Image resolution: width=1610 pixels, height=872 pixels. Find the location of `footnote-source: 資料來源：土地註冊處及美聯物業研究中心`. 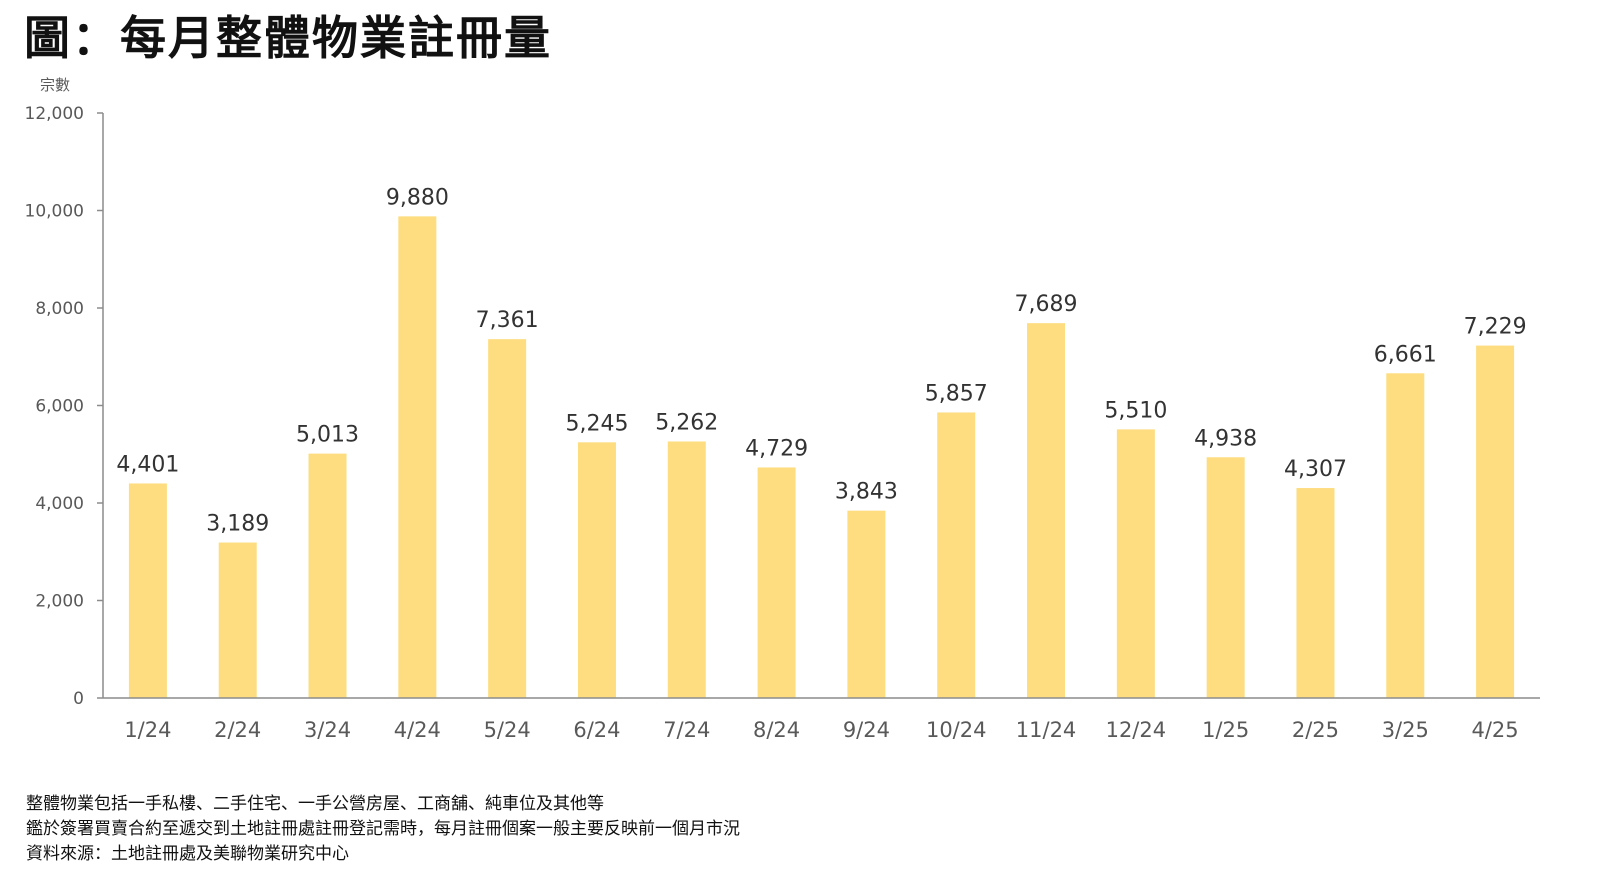

footnote-source: 資料來源：土地註冊處及美聯物業研究中心 is located at coordinates (187, 854).